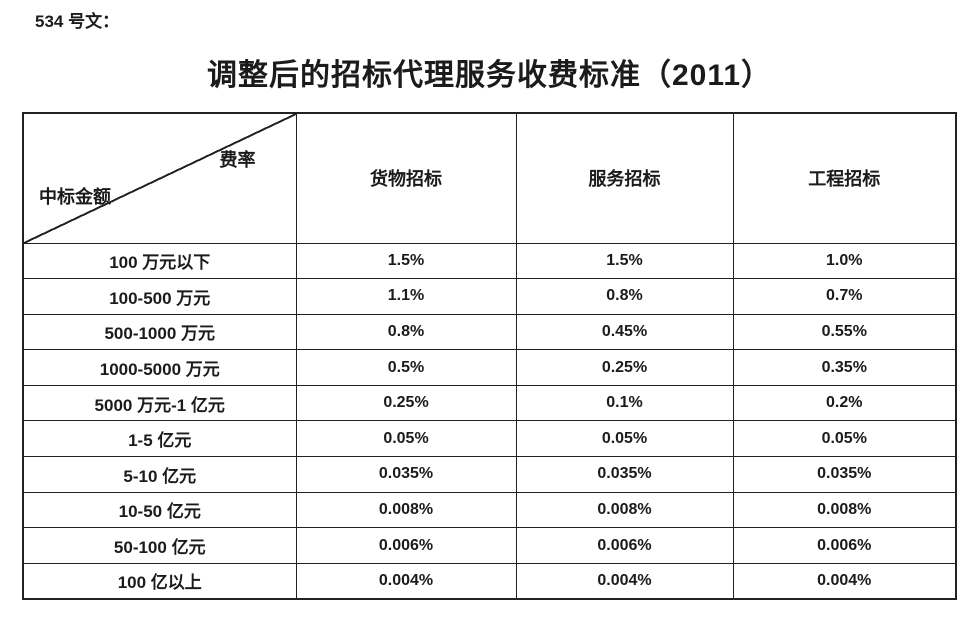  What do you see at coordinates (159, 367) in the screenshot?
I see `row-label: 1000-5000 万元` at bounding box center [159, 367].